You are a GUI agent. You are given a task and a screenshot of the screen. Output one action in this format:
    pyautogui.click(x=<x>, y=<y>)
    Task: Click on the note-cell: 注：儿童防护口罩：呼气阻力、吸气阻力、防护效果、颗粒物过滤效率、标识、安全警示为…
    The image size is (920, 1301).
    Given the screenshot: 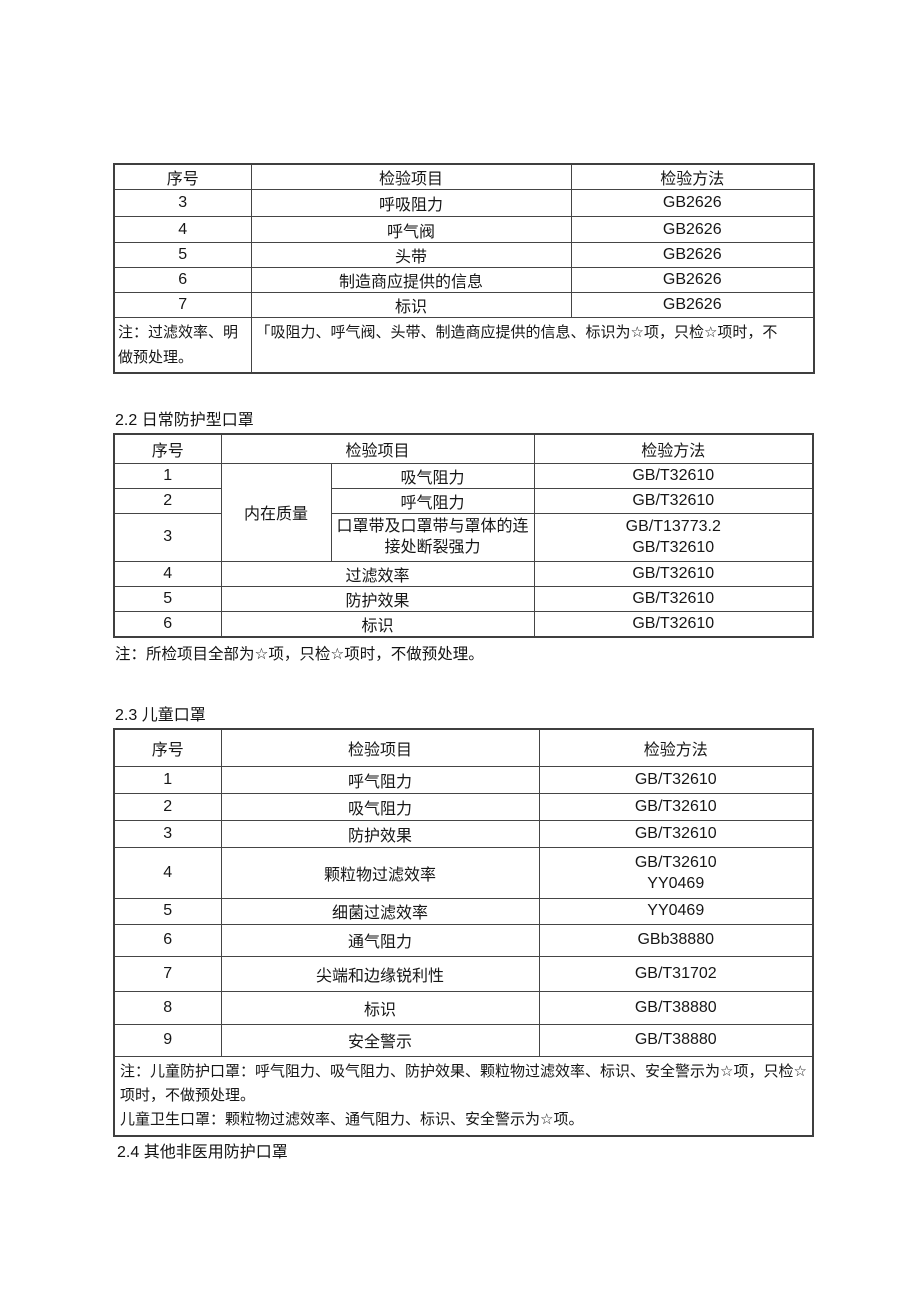 What is the action you would take?
    pyautogui.click(x=463, y=1095)
    